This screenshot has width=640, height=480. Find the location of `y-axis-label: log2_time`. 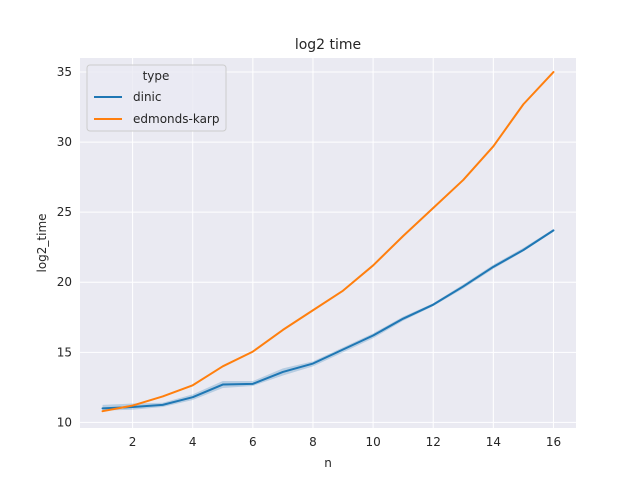

y-axis-label: log2_time is located at coordinates (42, 242).